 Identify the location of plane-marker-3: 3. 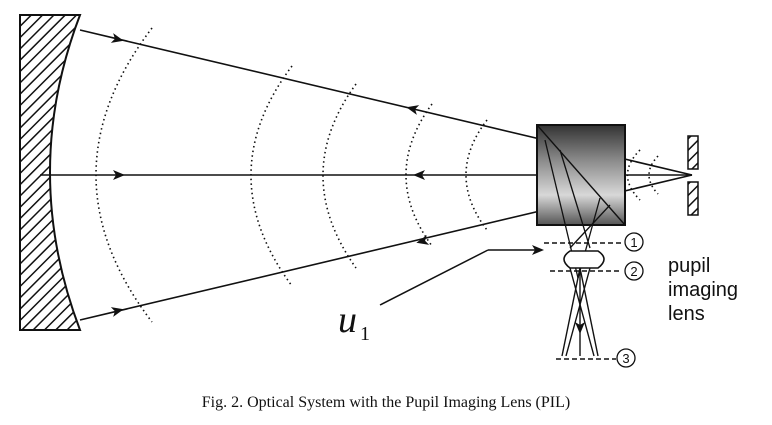
(625, 358).